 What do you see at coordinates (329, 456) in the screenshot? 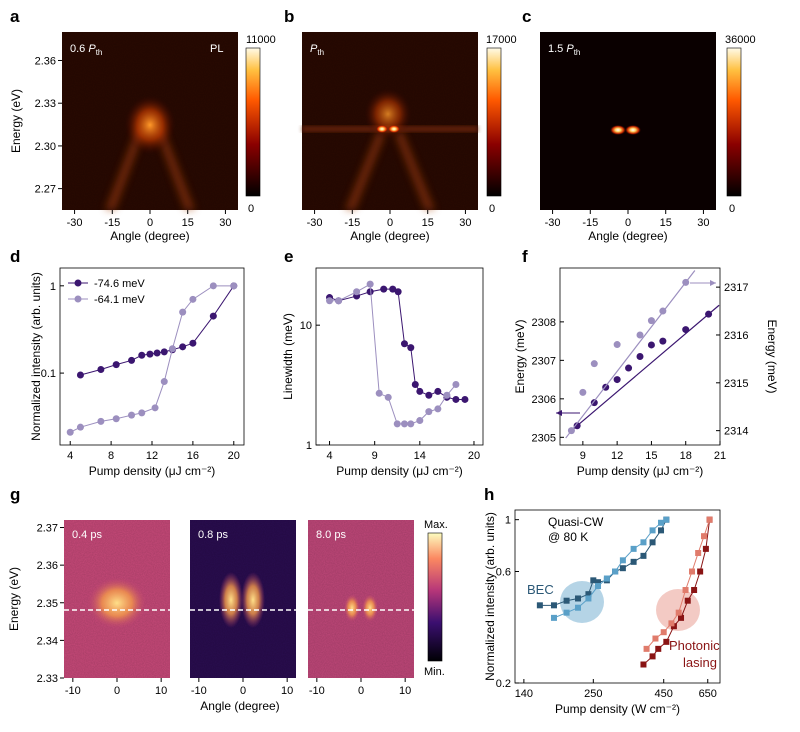
I see `x-tick-label: 4` at bounding box center [329, 456].